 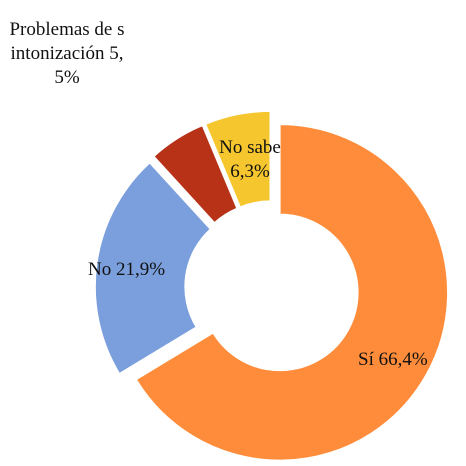 I want to click on category-label: No, so click(x=100, y=269).